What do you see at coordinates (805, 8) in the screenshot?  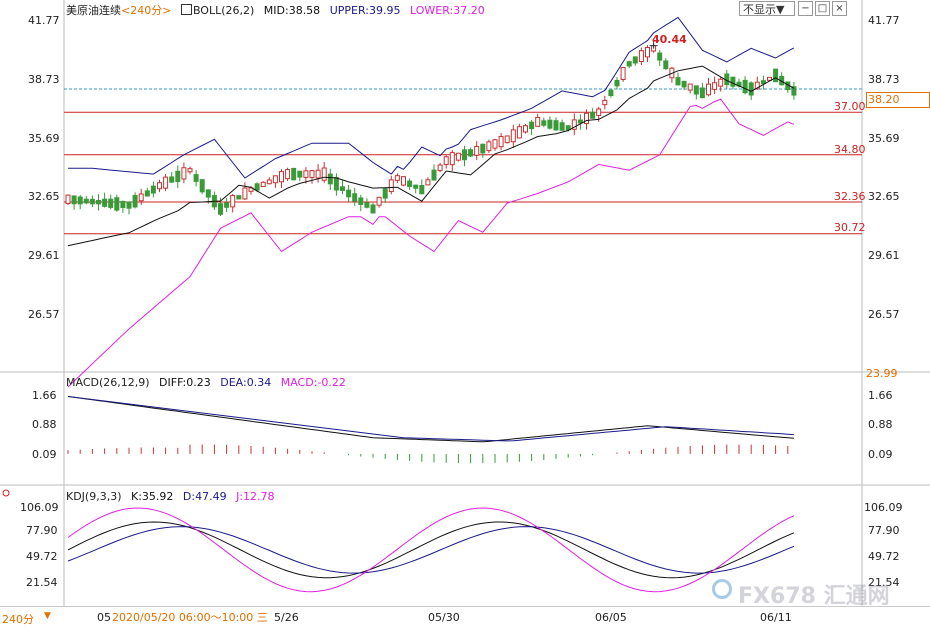 I see `minimize-button: −` at bounding box center [805, 8].